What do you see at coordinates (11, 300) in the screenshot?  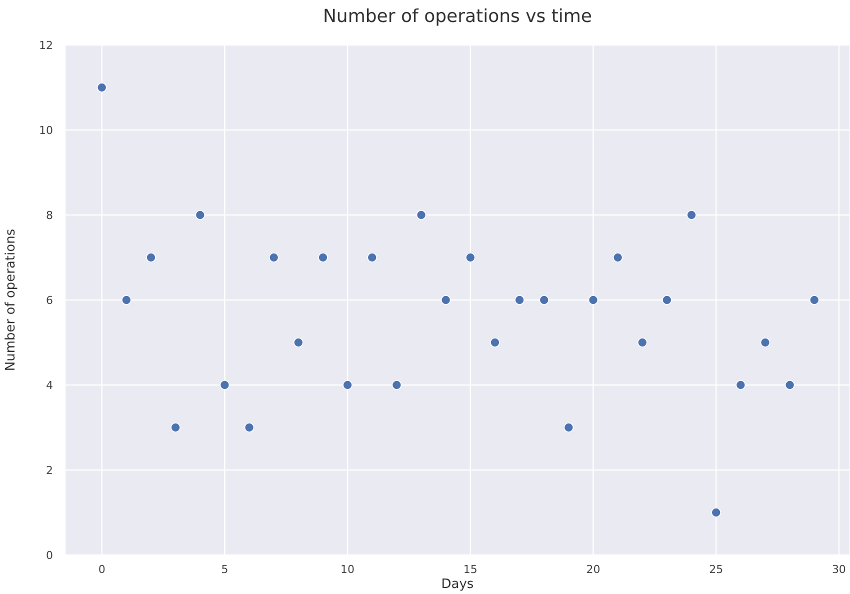 I see `y-axis-title: Number of operations` at bounding box center [11, 300].